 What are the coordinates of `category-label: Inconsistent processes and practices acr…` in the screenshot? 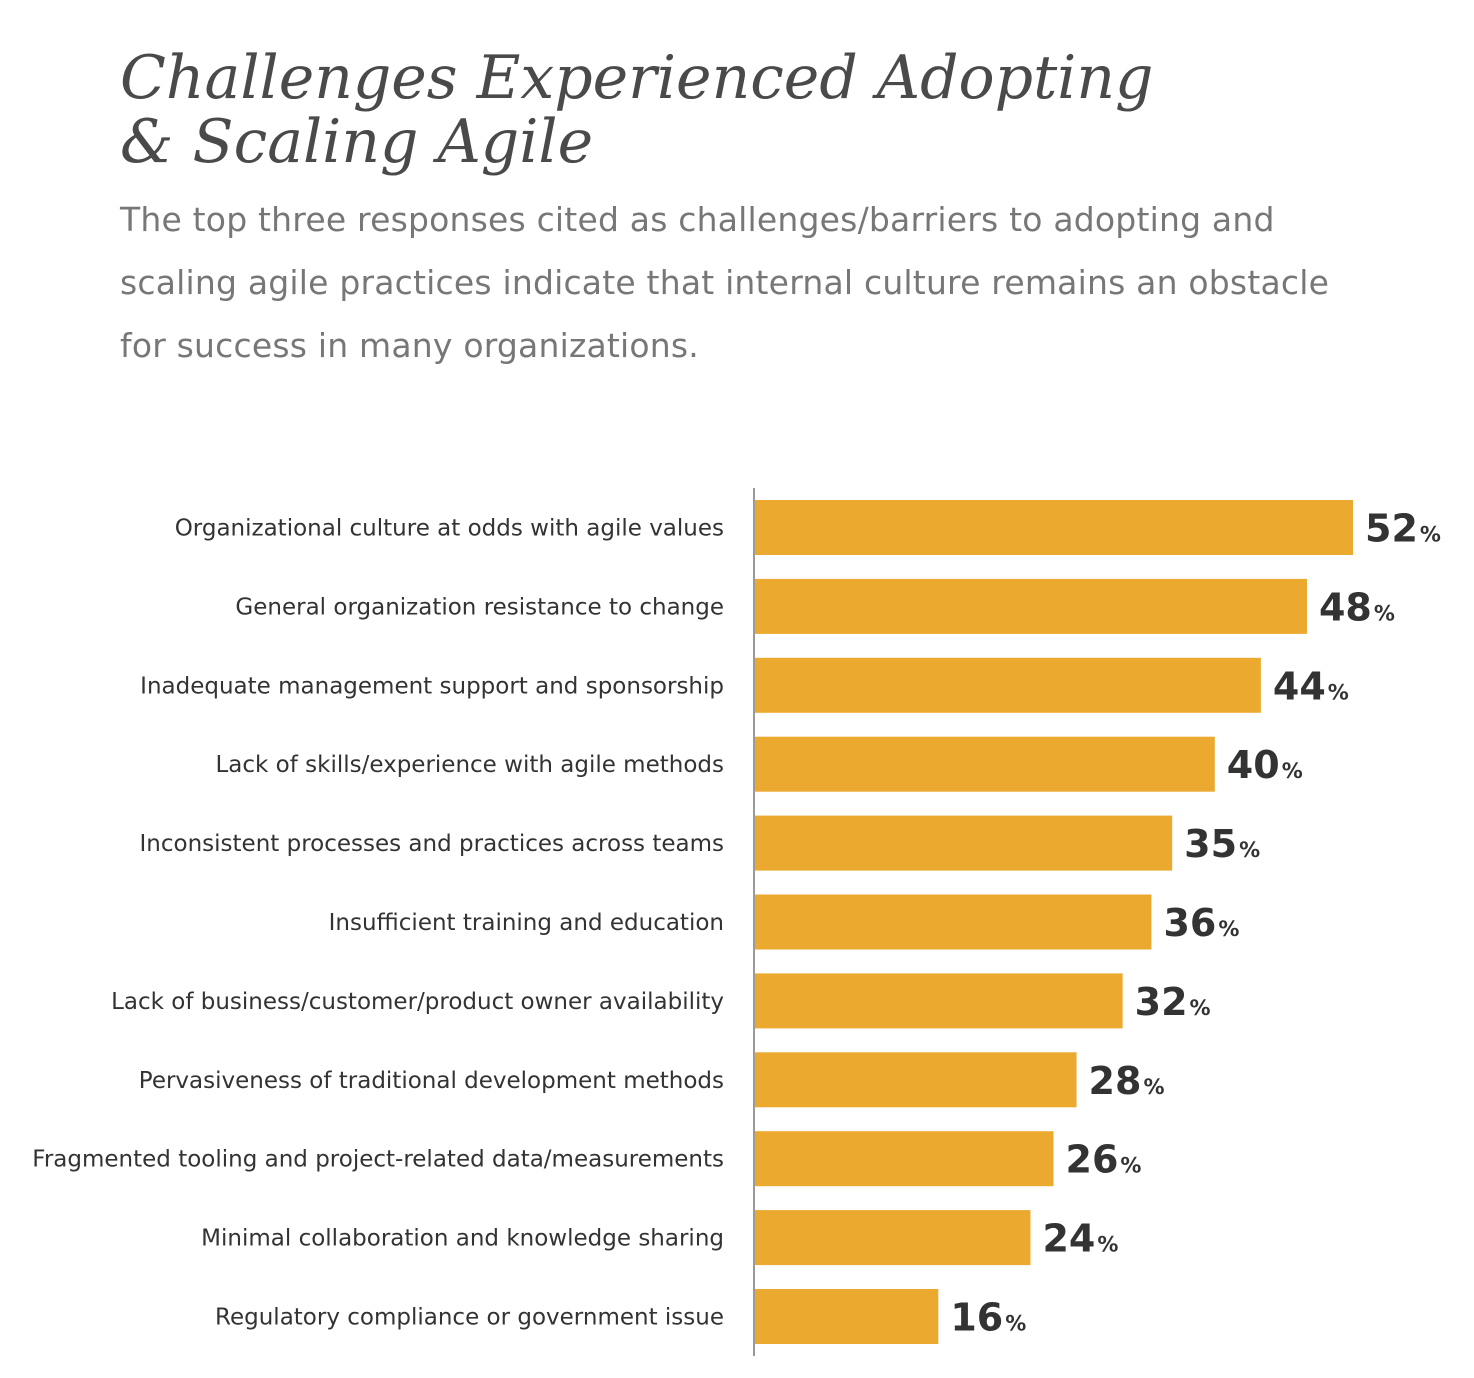 It's located at (432, 844).